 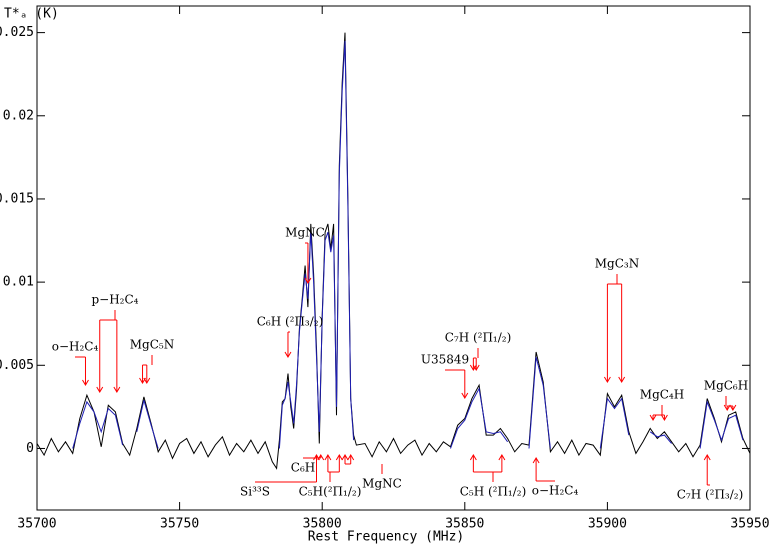 What do you see at coordinates (493, 492) in the screenshot?
I see `annotation-label: C₅H (²Π₁/₂)` at bounding box center [493, 492].